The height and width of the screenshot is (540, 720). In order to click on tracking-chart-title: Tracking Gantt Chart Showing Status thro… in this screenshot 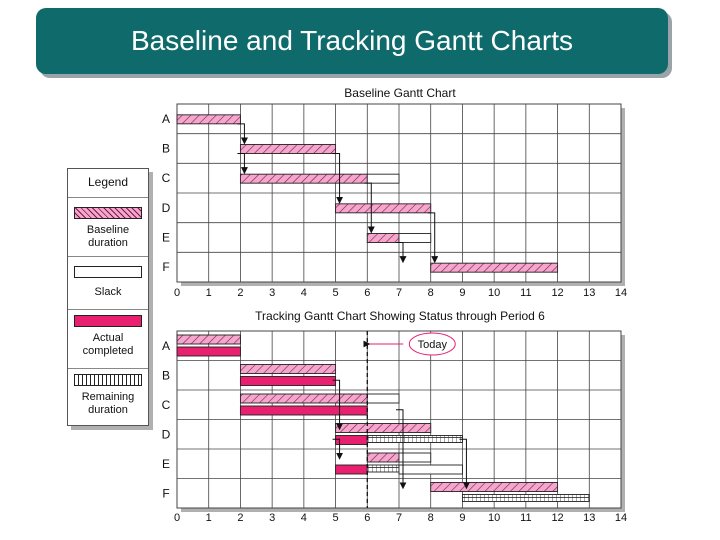, I will do `click(400, 316)`.